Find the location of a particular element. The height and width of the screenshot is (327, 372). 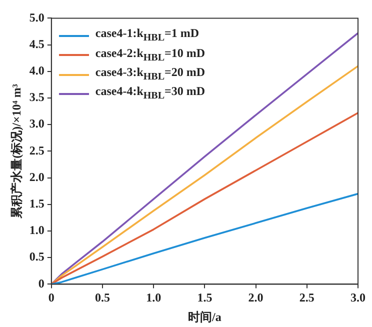

x-tick-label: 0.5 is located at coordinates (102, 297).